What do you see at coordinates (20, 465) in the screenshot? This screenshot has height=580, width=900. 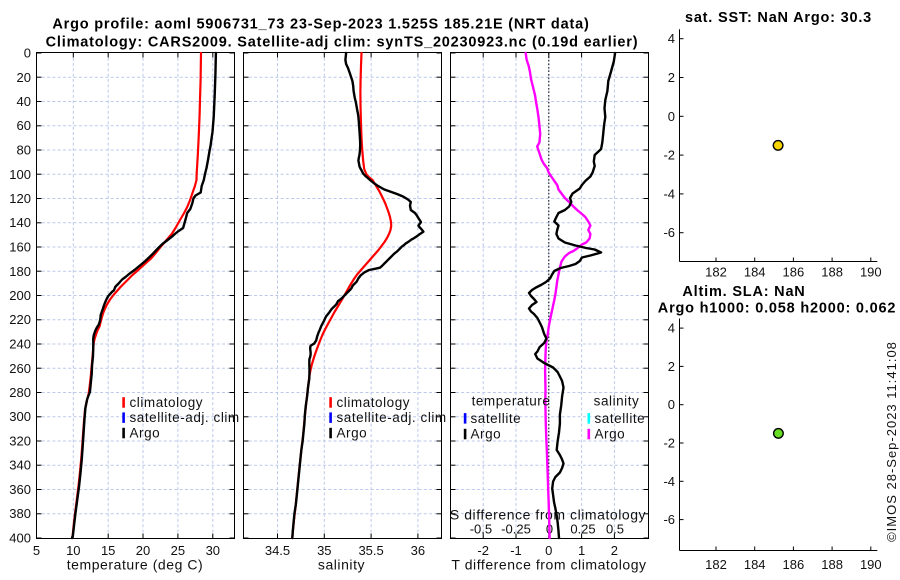 I see `svg-text: 340` at bounding box center [20, 465].